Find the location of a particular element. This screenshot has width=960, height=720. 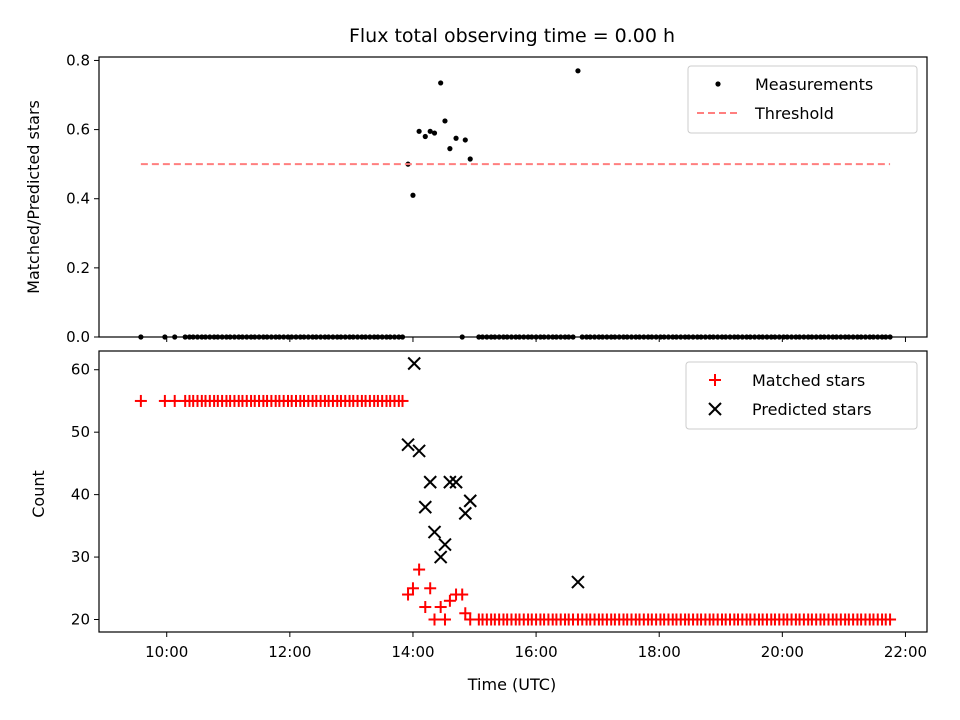

y-tick-label: 0.6 is located at coordinates (78, 130).